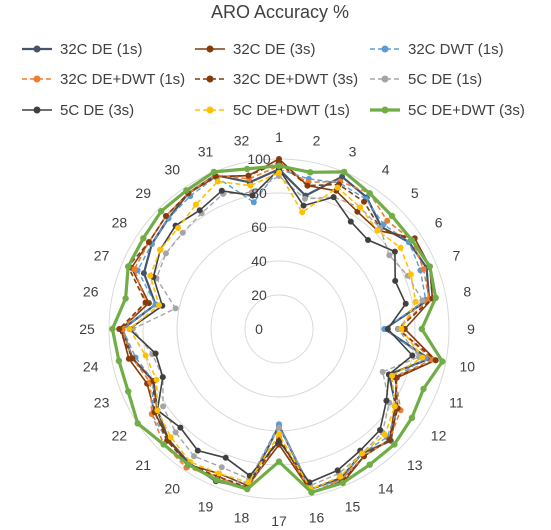  What do you see at coordinates (471, 329) in the screenshot?
I see `category-label: 9` at bounding box center [471, 329].